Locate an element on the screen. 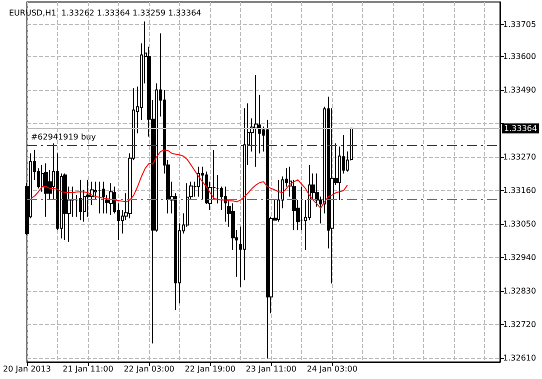  y-tick-label: 1.33160 is located at coordinates (519, 191).